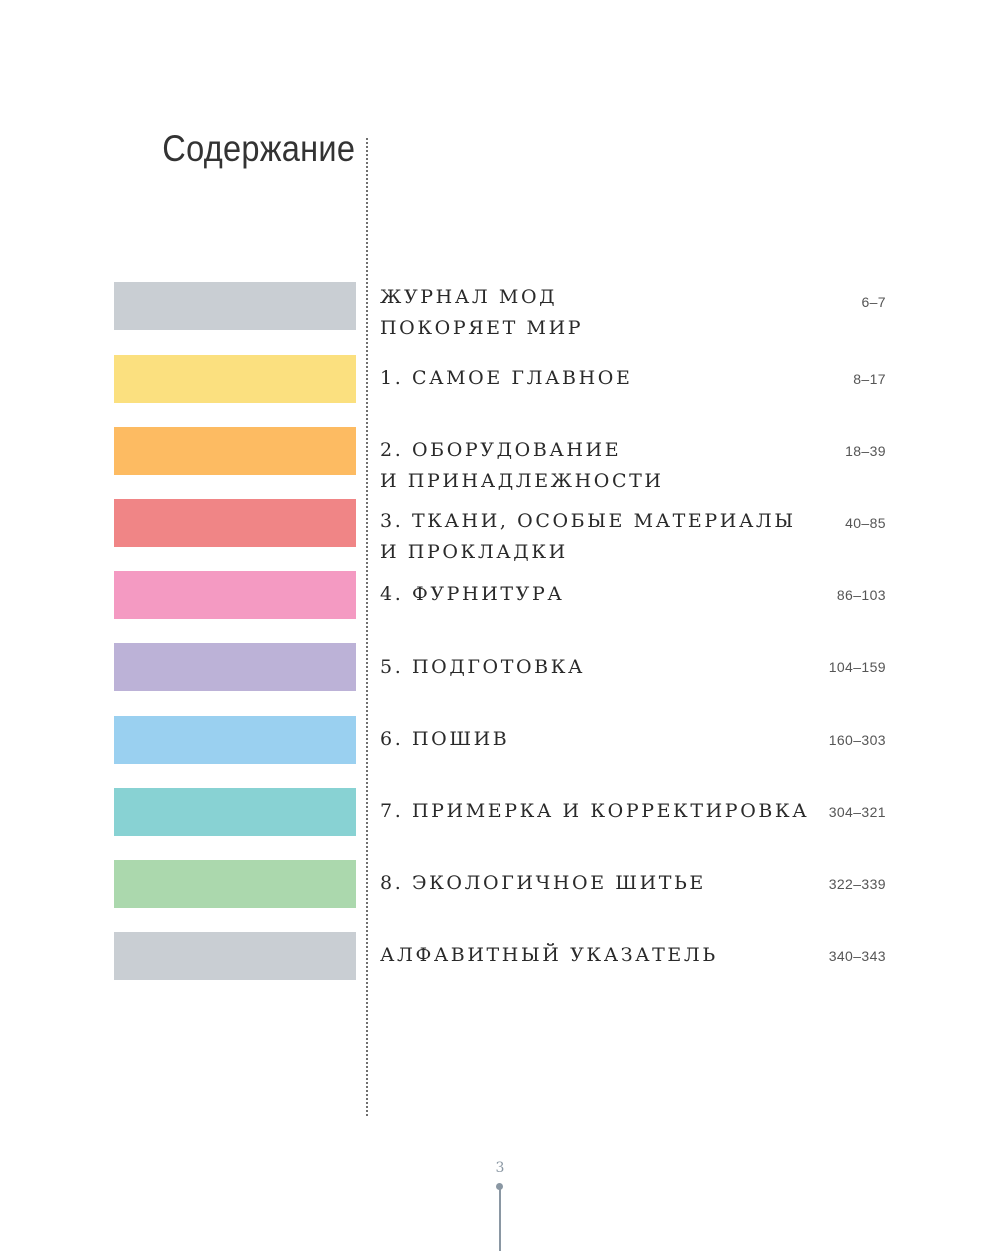 This screenshot has height=1251, width=1000. What do you see at coordinates (857, 956) in the screenshot?
I see `chapter-pages: 340–343` at bounding box center [857, 956].